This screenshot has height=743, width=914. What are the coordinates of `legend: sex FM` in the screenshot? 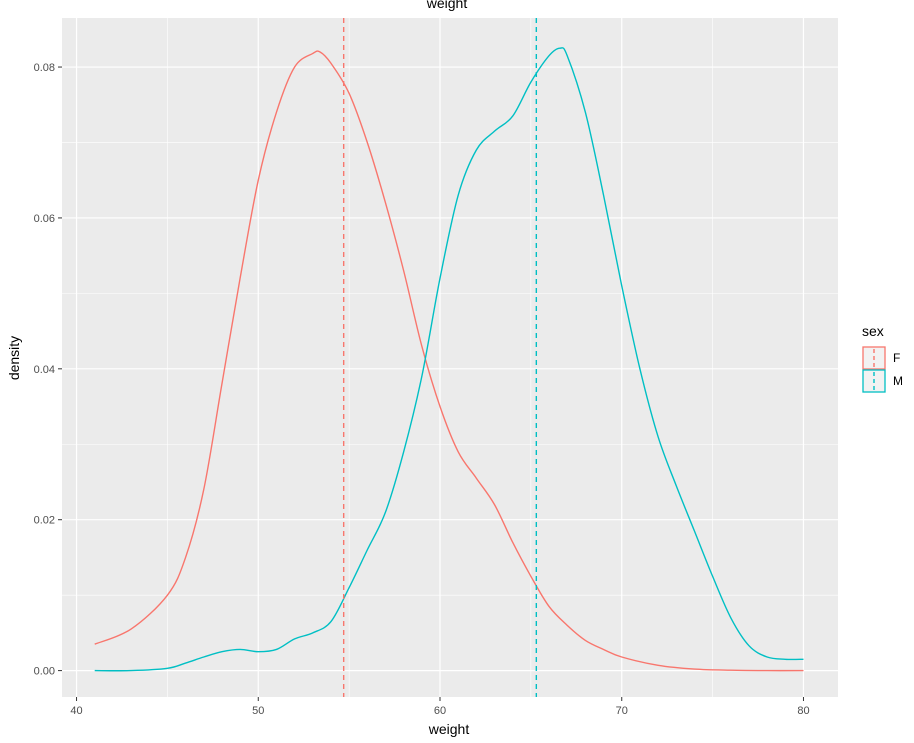 It's located at (882, 358).